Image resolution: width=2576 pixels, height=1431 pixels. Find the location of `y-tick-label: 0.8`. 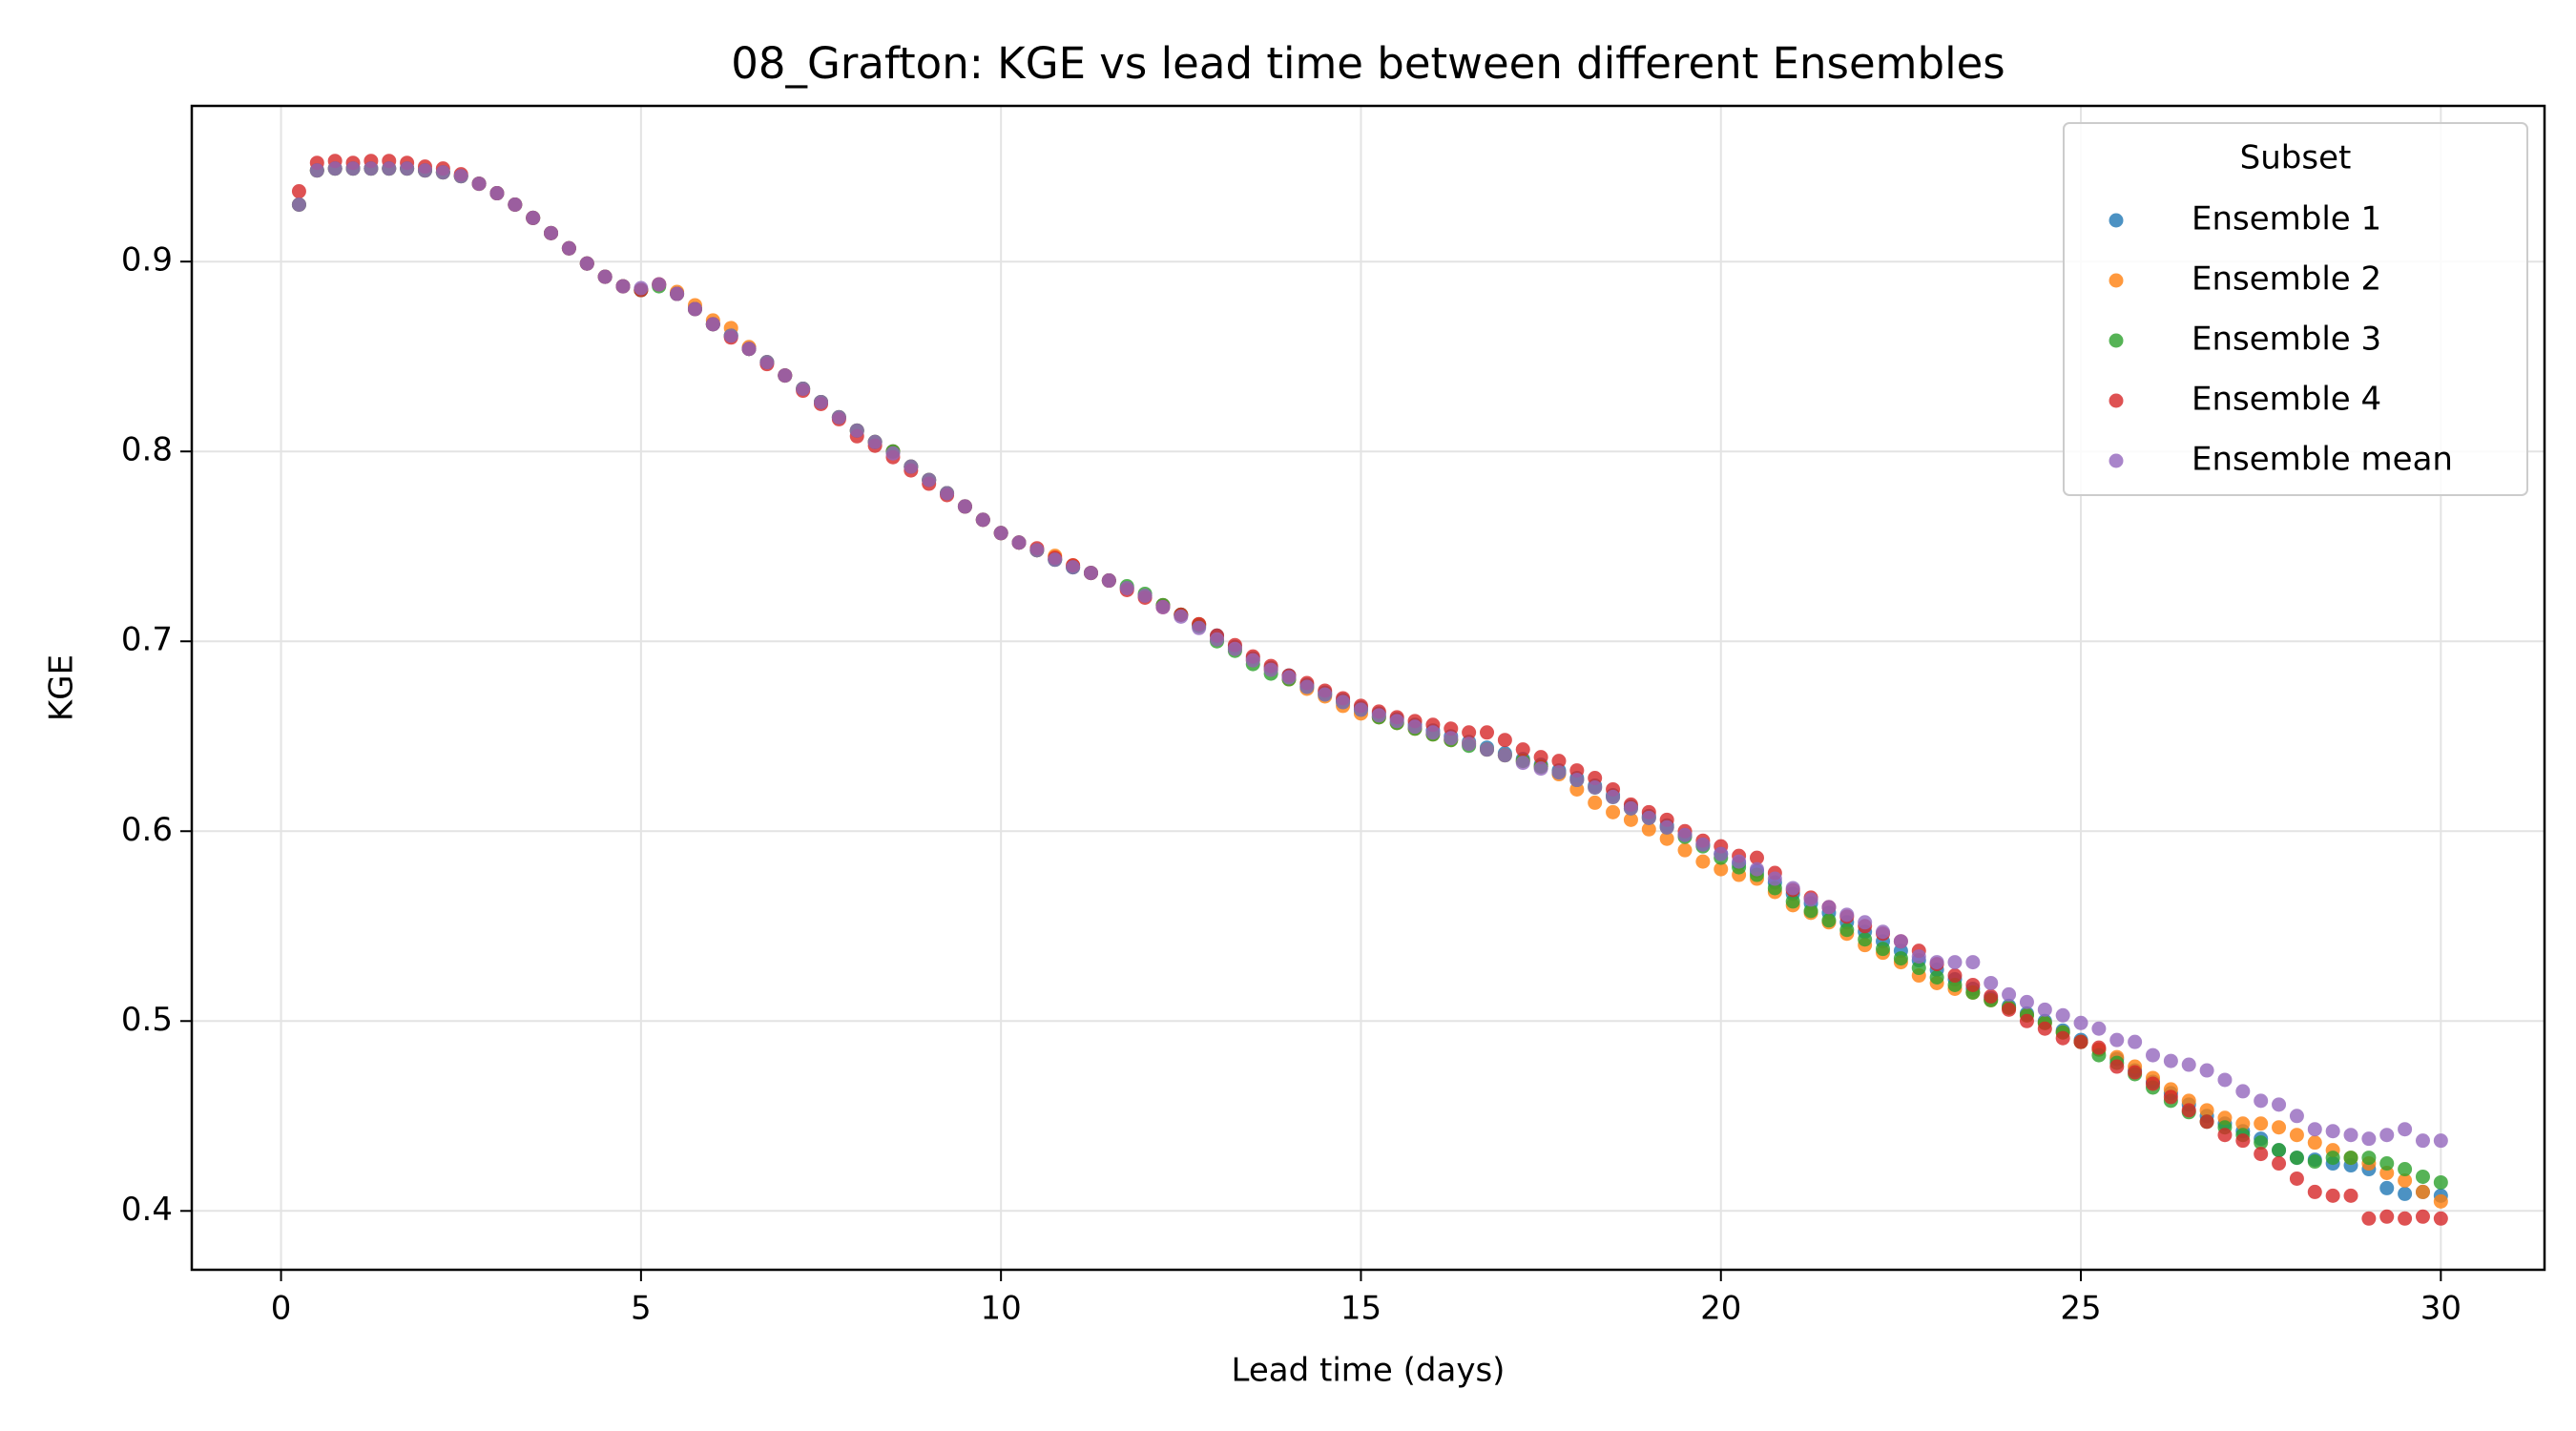

y-tick-label: 0.8 is located at coordinates (147, 450).